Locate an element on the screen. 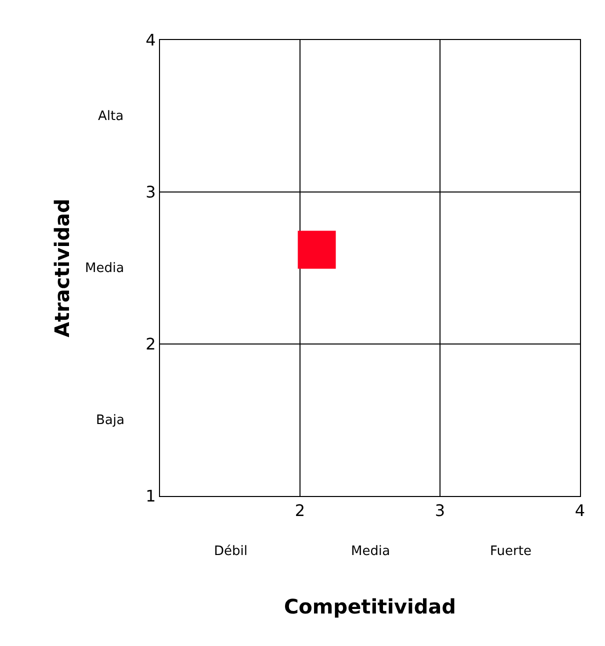  x-tick-label: 3 is located at coordinates (440, 510).